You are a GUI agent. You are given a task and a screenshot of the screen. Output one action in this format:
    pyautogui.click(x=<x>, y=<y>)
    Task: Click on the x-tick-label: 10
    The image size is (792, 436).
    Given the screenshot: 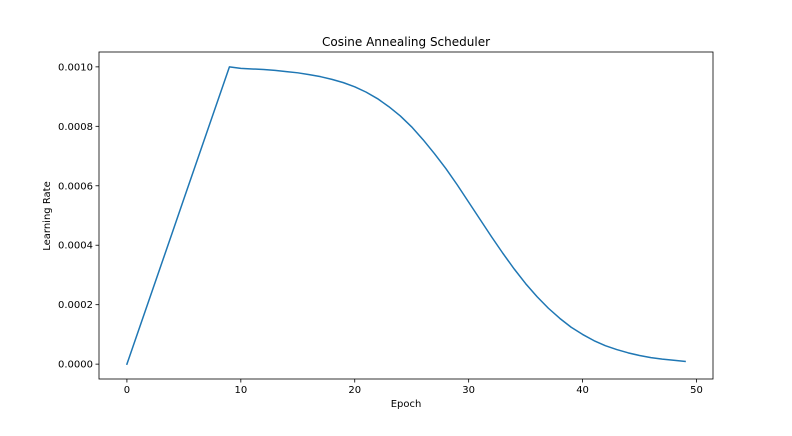 What is the action you would take?
    pyautogui.click(x=240, y=390)
    